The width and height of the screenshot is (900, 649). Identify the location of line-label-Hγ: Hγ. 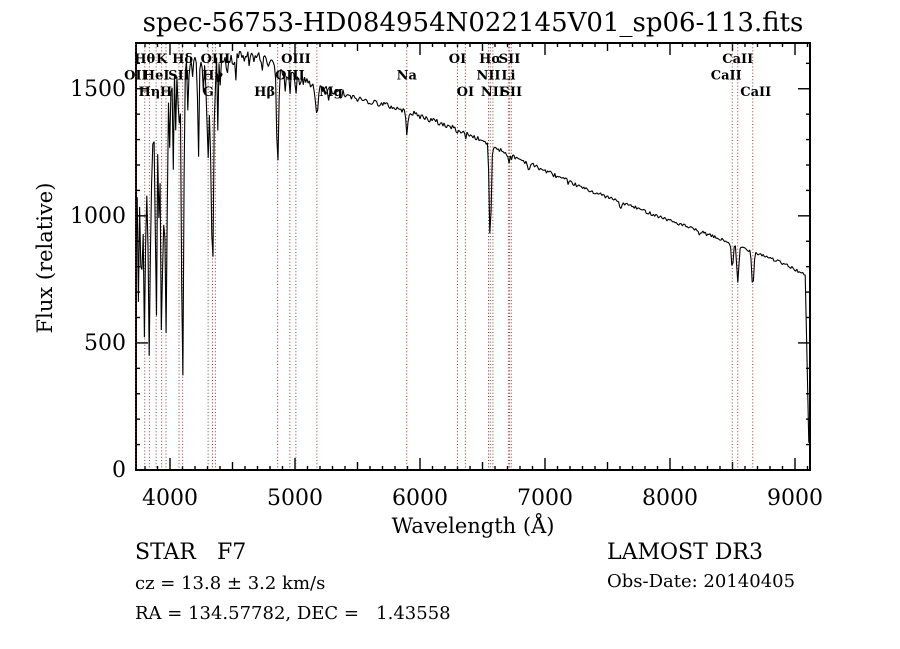
(212, 76).